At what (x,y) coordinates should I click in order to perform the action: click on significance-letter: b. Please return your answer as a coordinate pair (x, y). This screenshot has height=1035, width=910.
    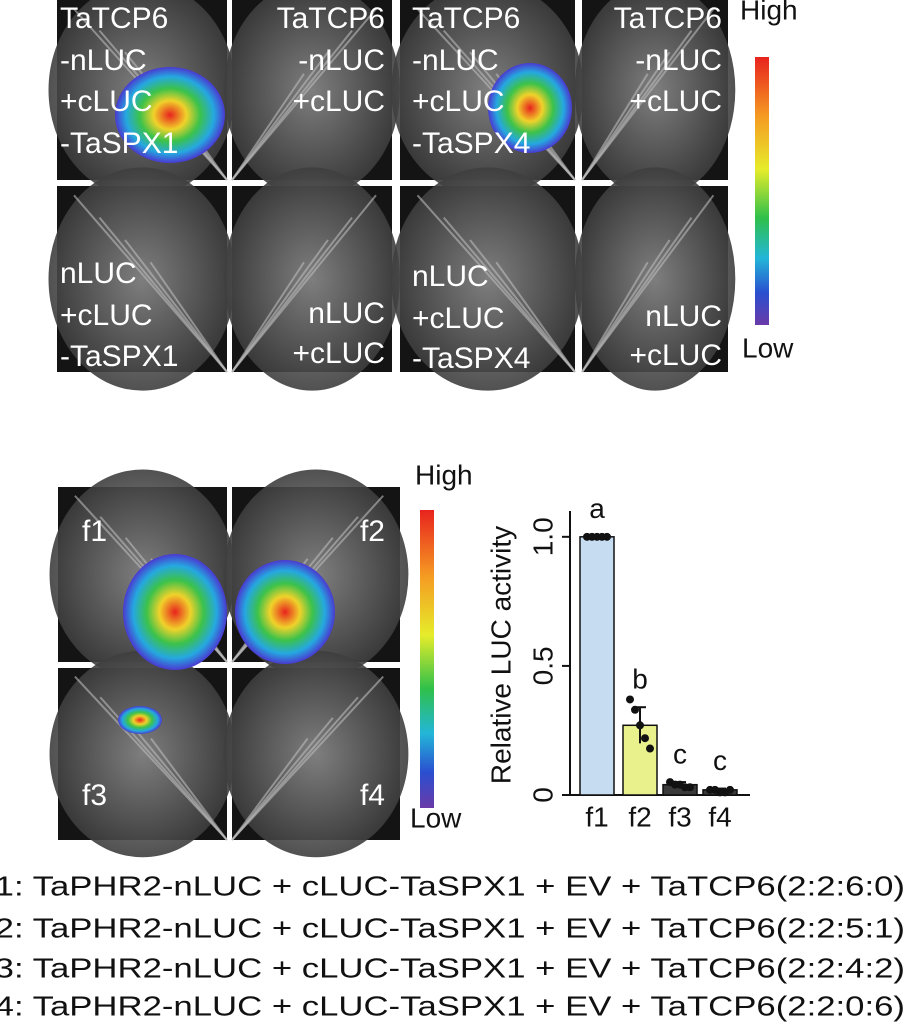
    Looking at the image, I should click on (640, 679).